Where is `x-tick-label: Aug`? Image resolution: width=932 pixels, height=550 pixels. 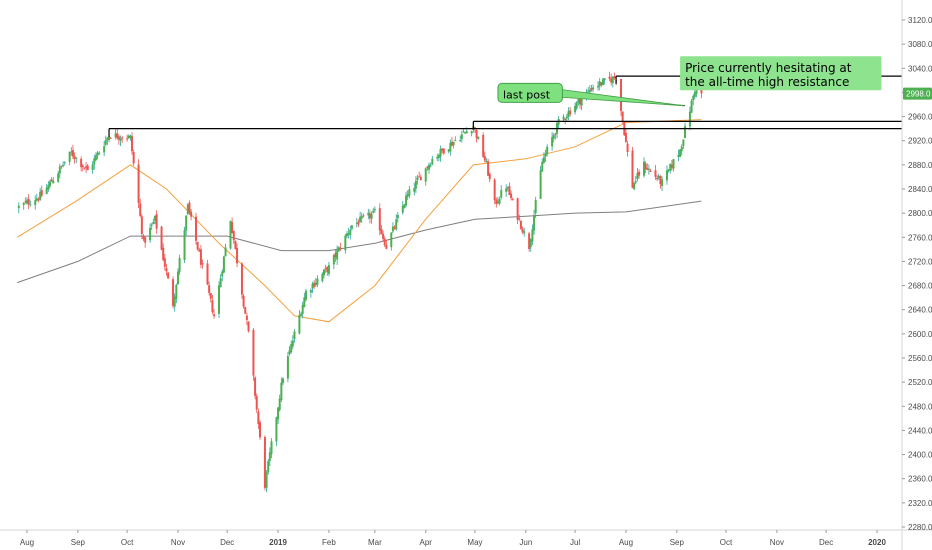 x-tick-label: Aug is located at coordinates (27, 542).